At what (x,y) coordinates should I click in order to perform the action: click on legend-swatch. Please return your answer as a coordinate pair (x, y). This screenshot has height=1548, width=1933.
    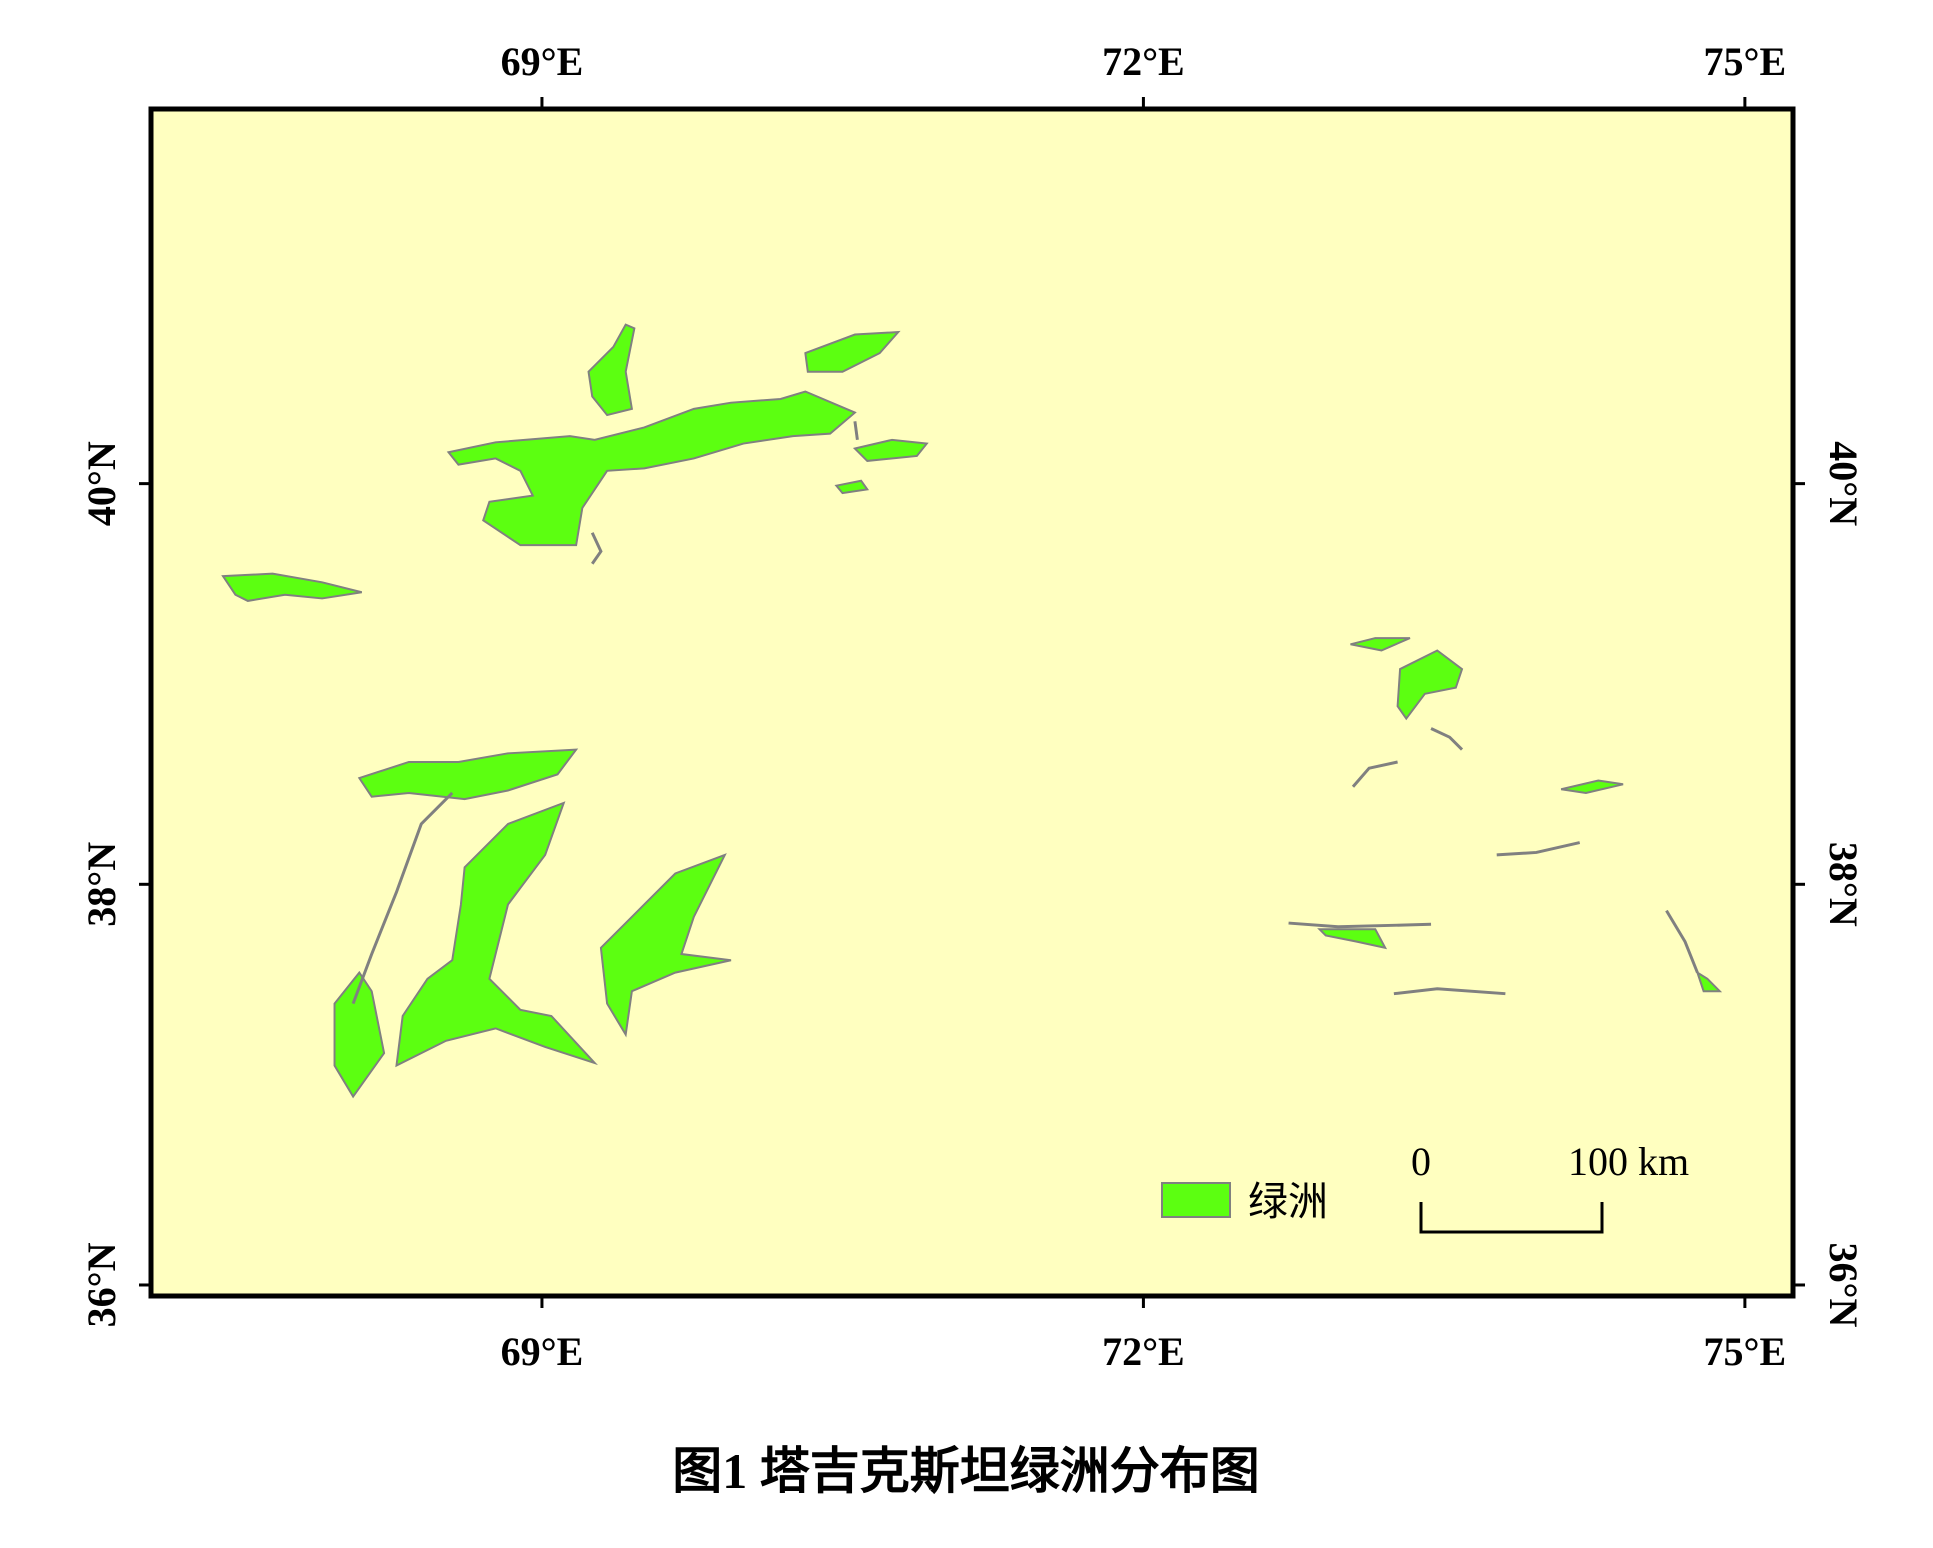
    Looking at the image, I should click on (1196, 1200).